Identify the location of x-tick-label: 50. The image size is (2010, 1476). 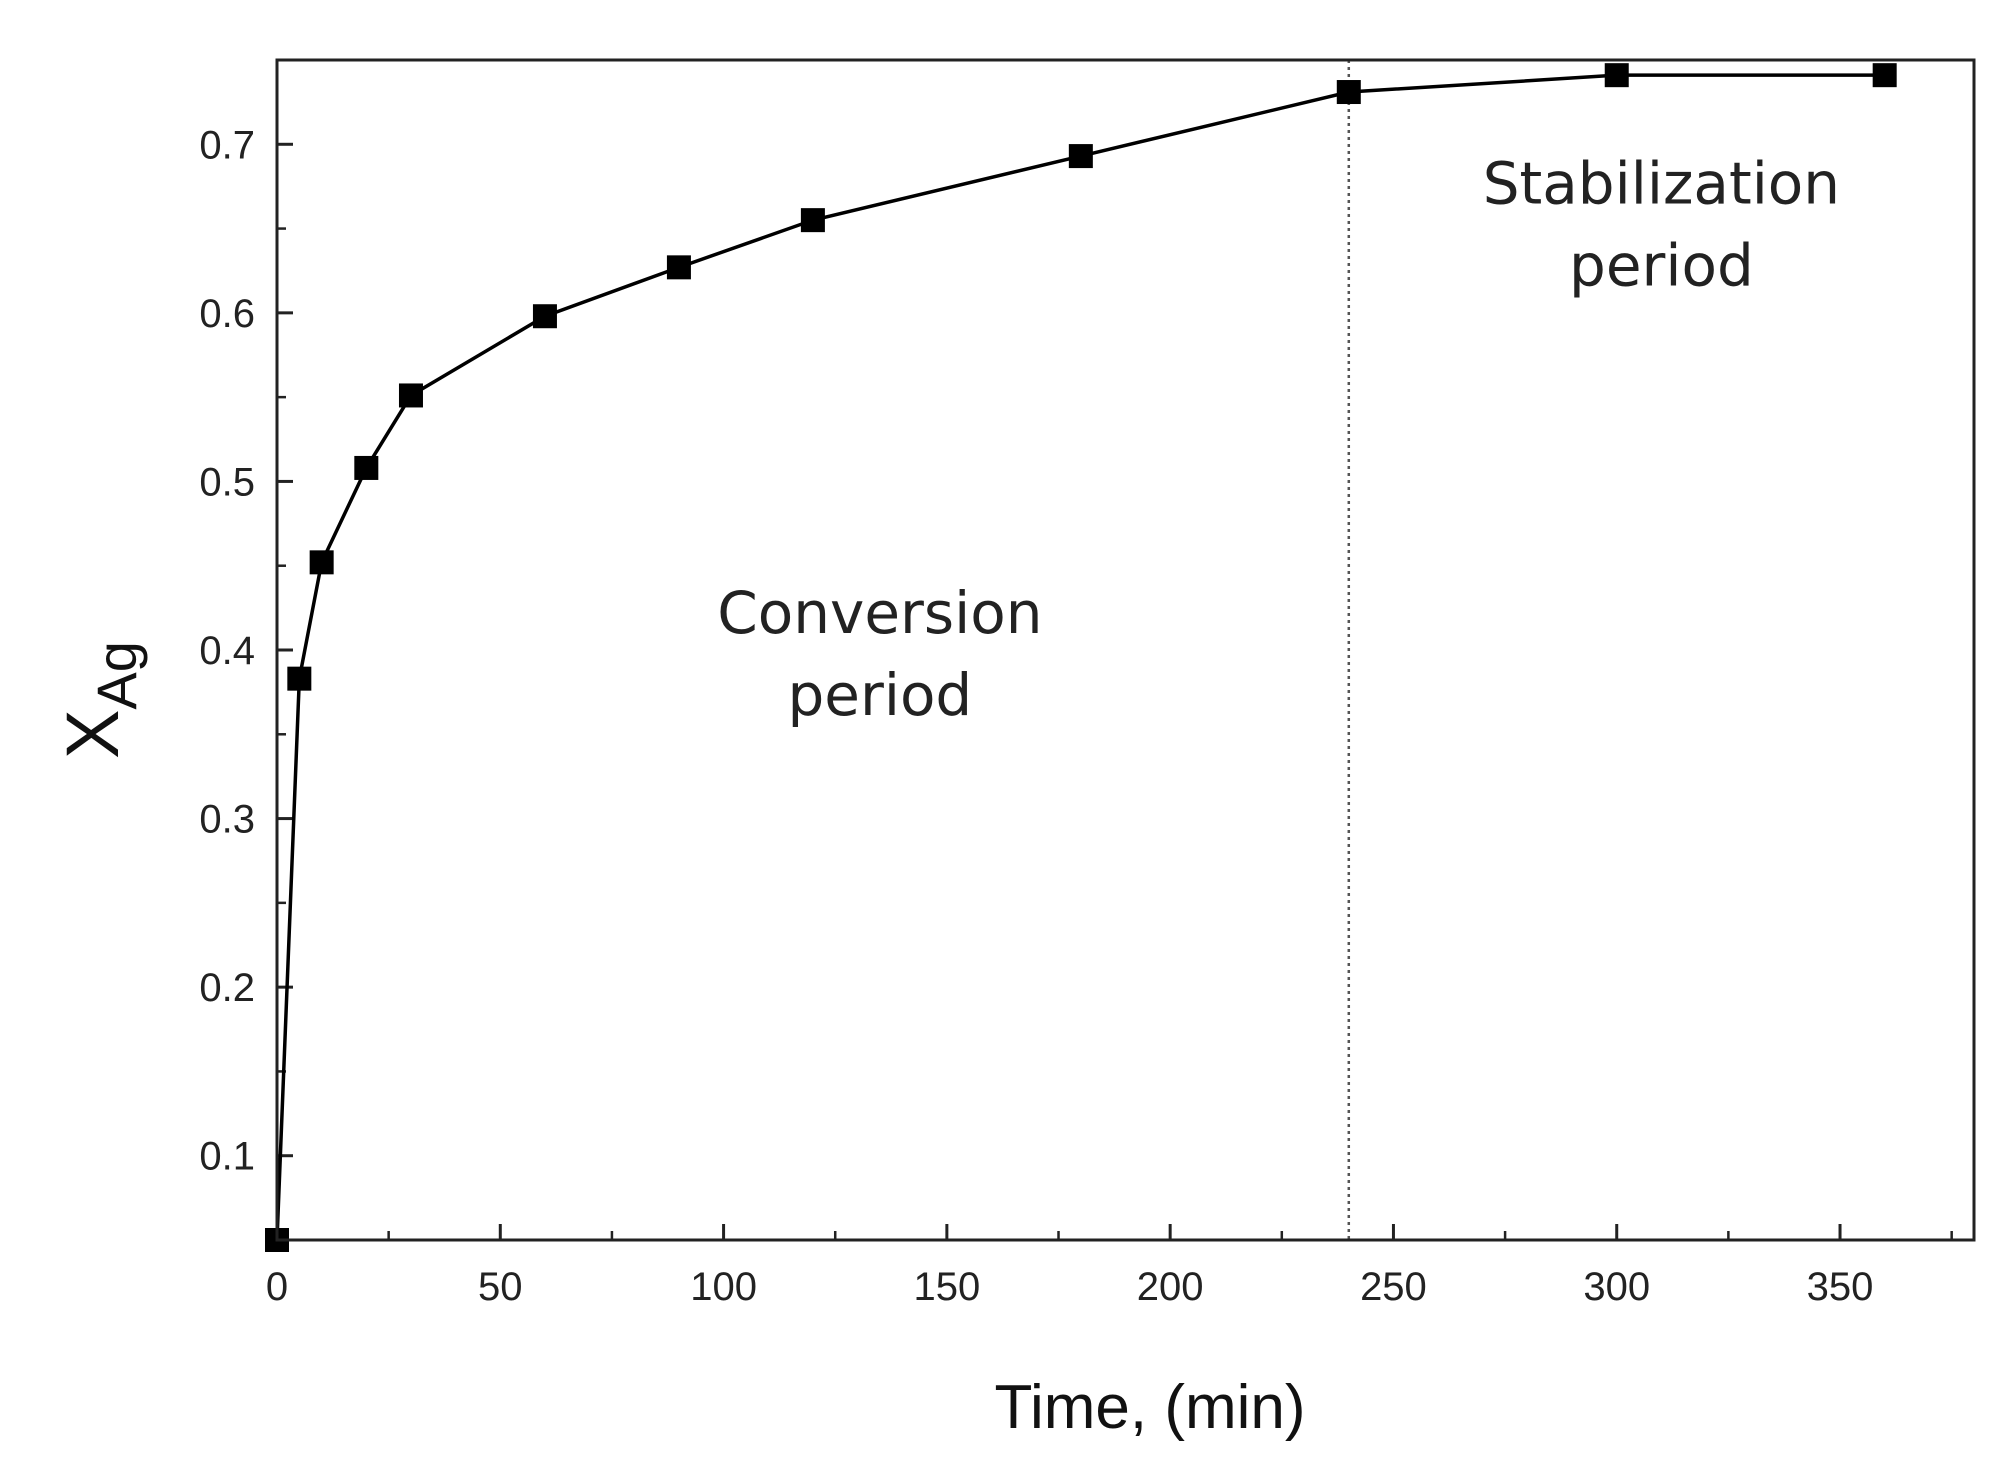
(500, 1287).